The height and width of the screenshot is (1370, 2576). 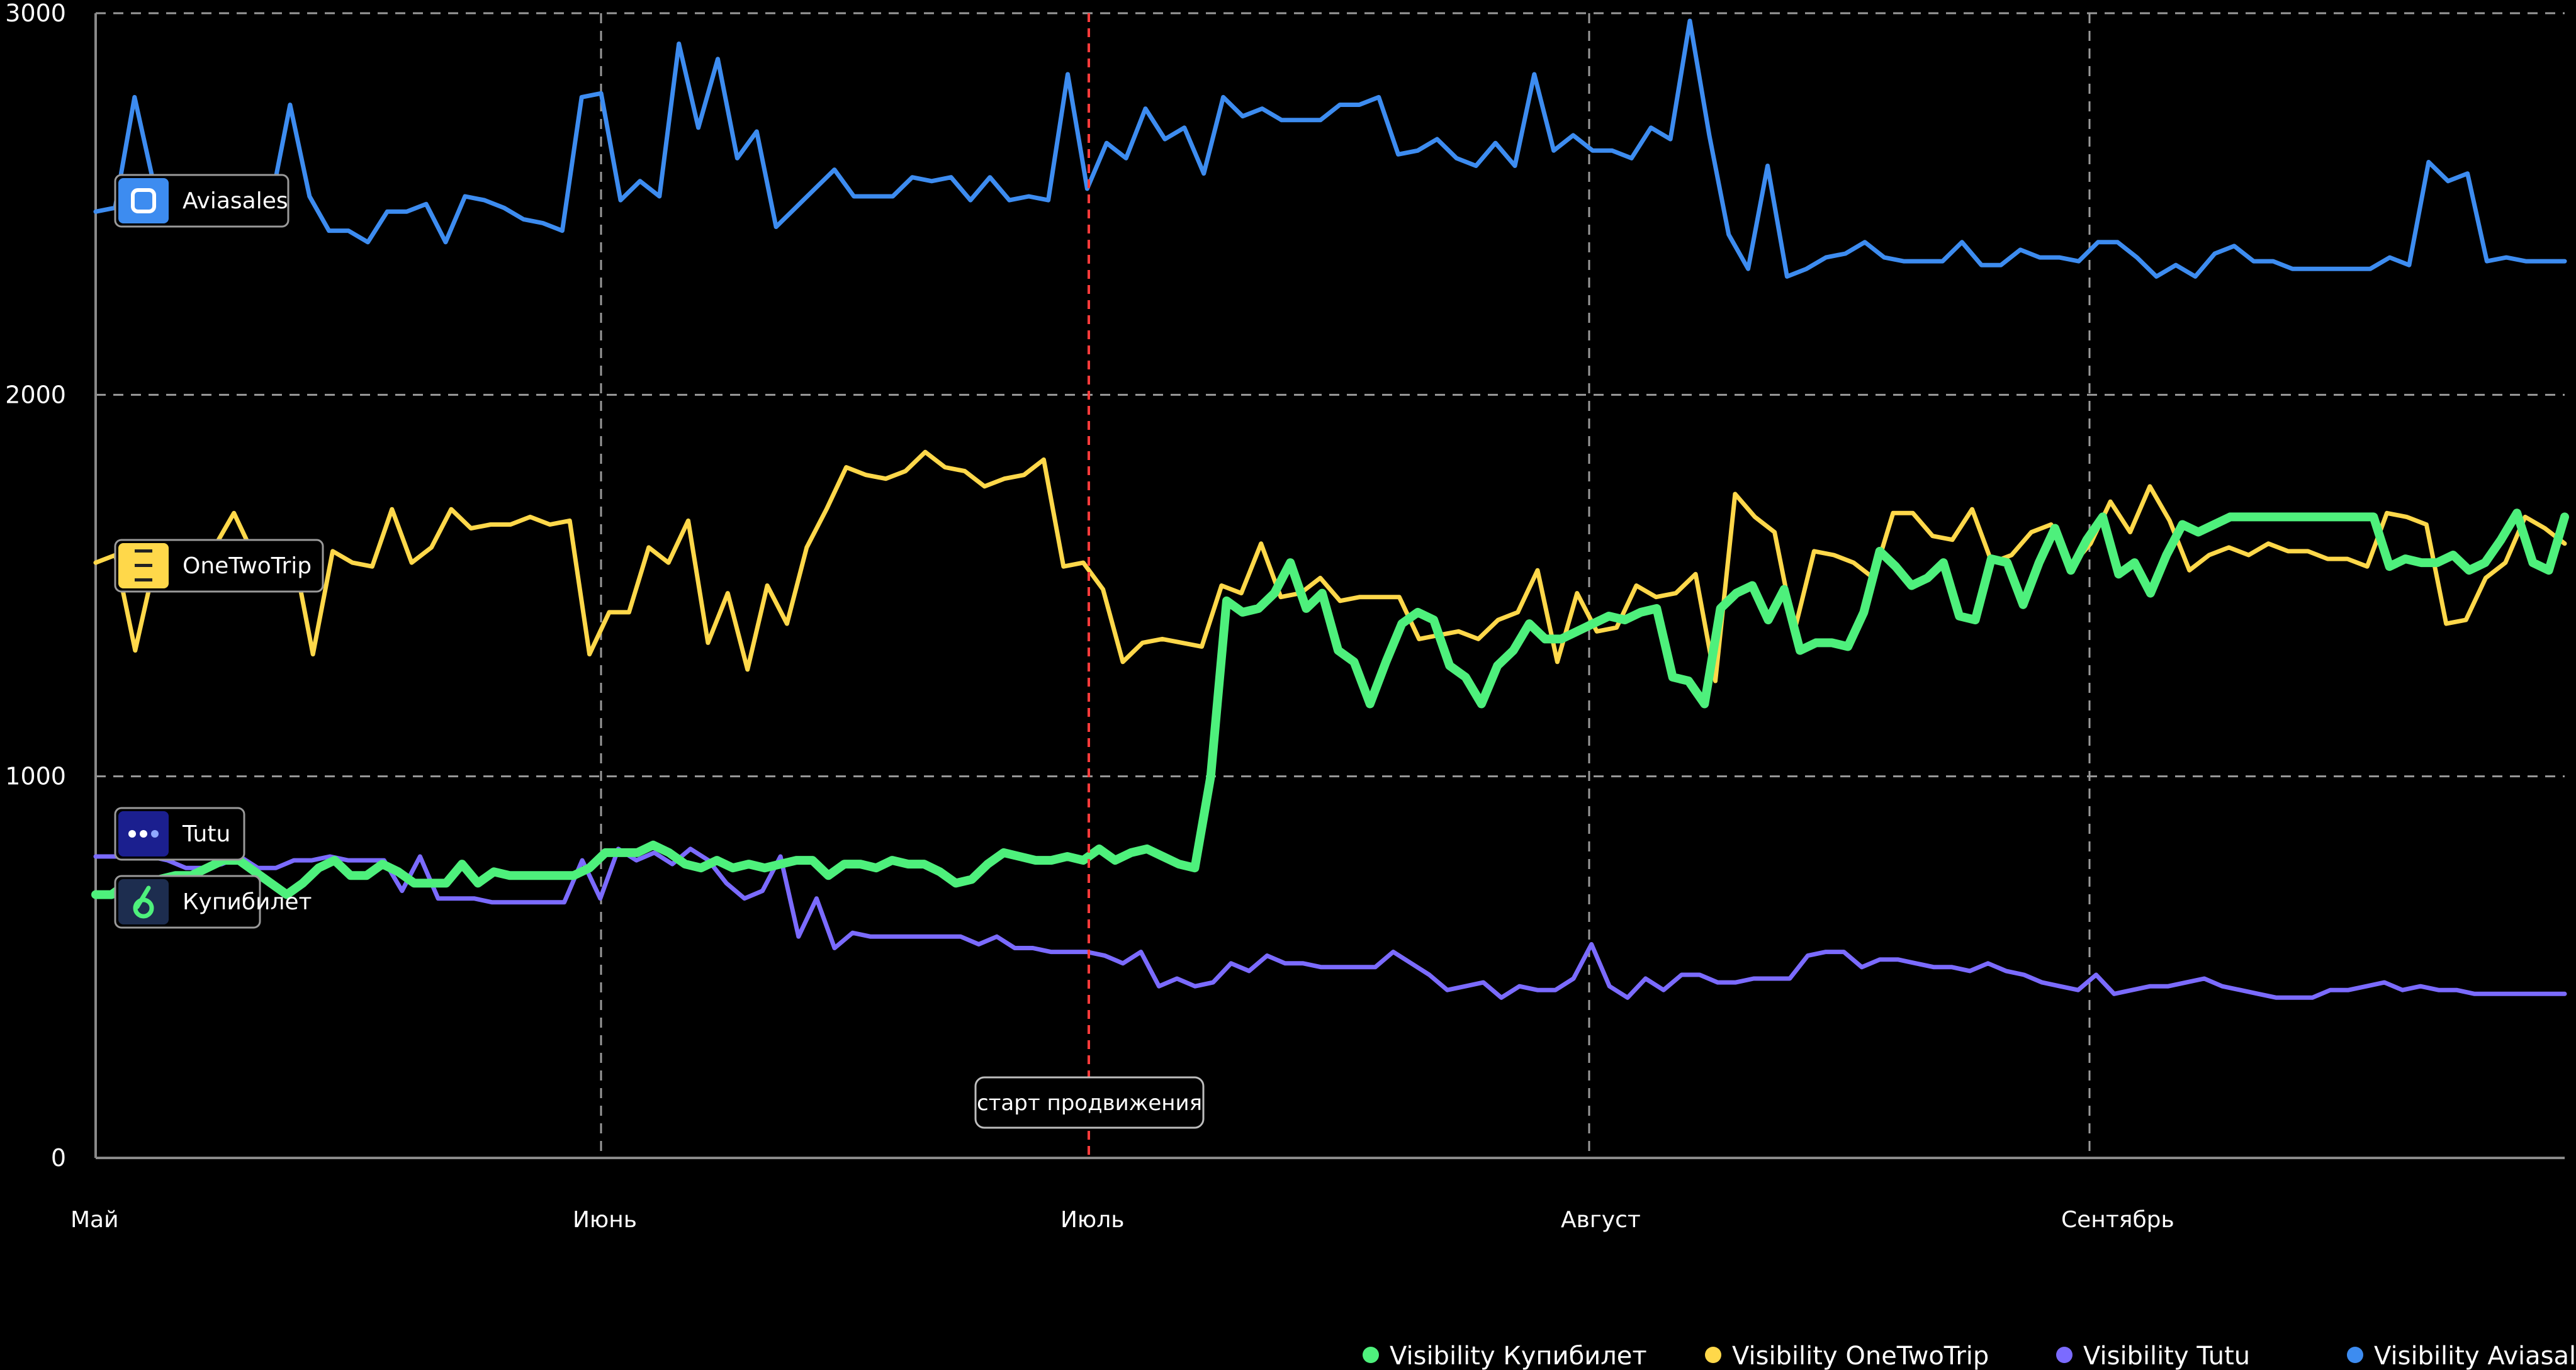 I want to click on x-tick-label: Май, so click(x=94, y=1220).